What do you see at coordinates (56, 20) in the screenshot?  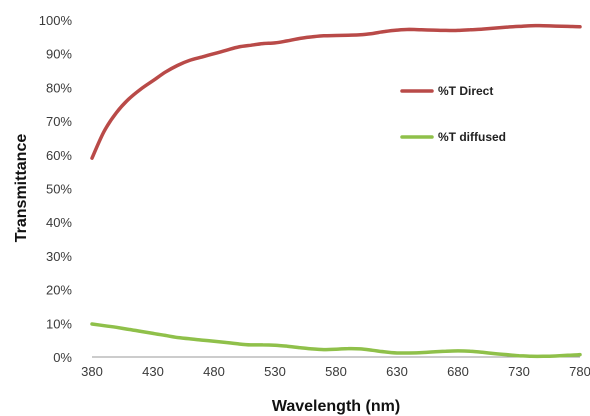 I see `y-tick-label: 100%` at bounding box center [56, 20].